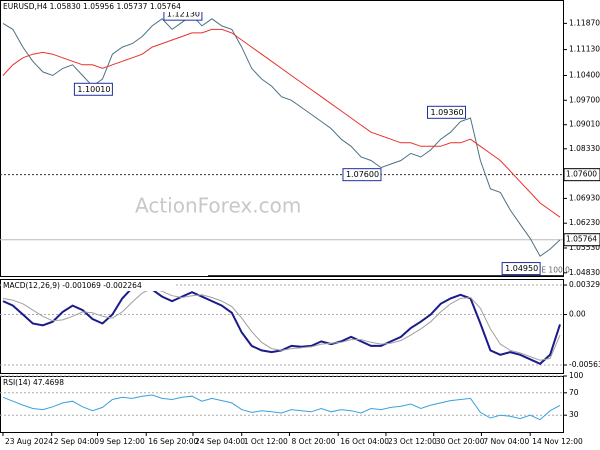  What do you see at coordinates (584, 148) in the screenshot?
I see `y-tick-label: 1.08330` at bounding box center [584, 148].